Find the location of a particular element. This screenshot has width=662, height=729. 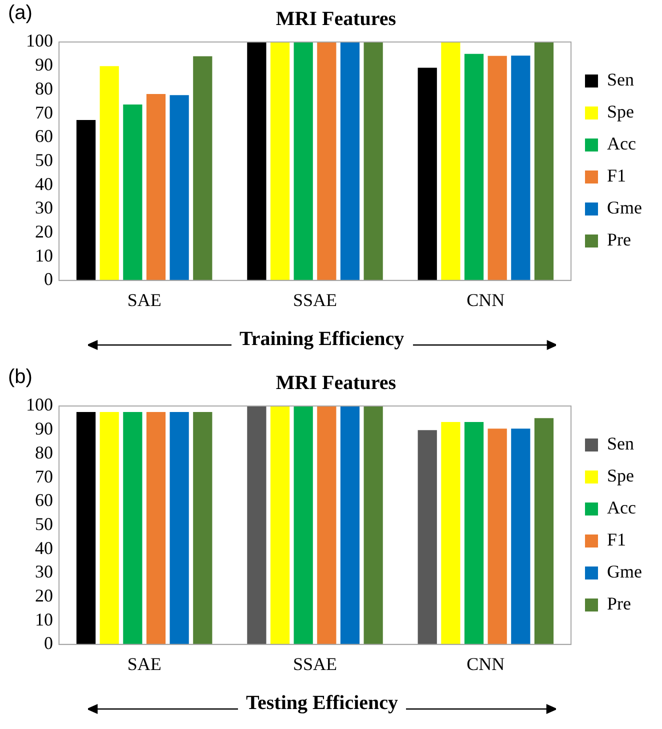

text: (b) is located at coordinates (20, 377).